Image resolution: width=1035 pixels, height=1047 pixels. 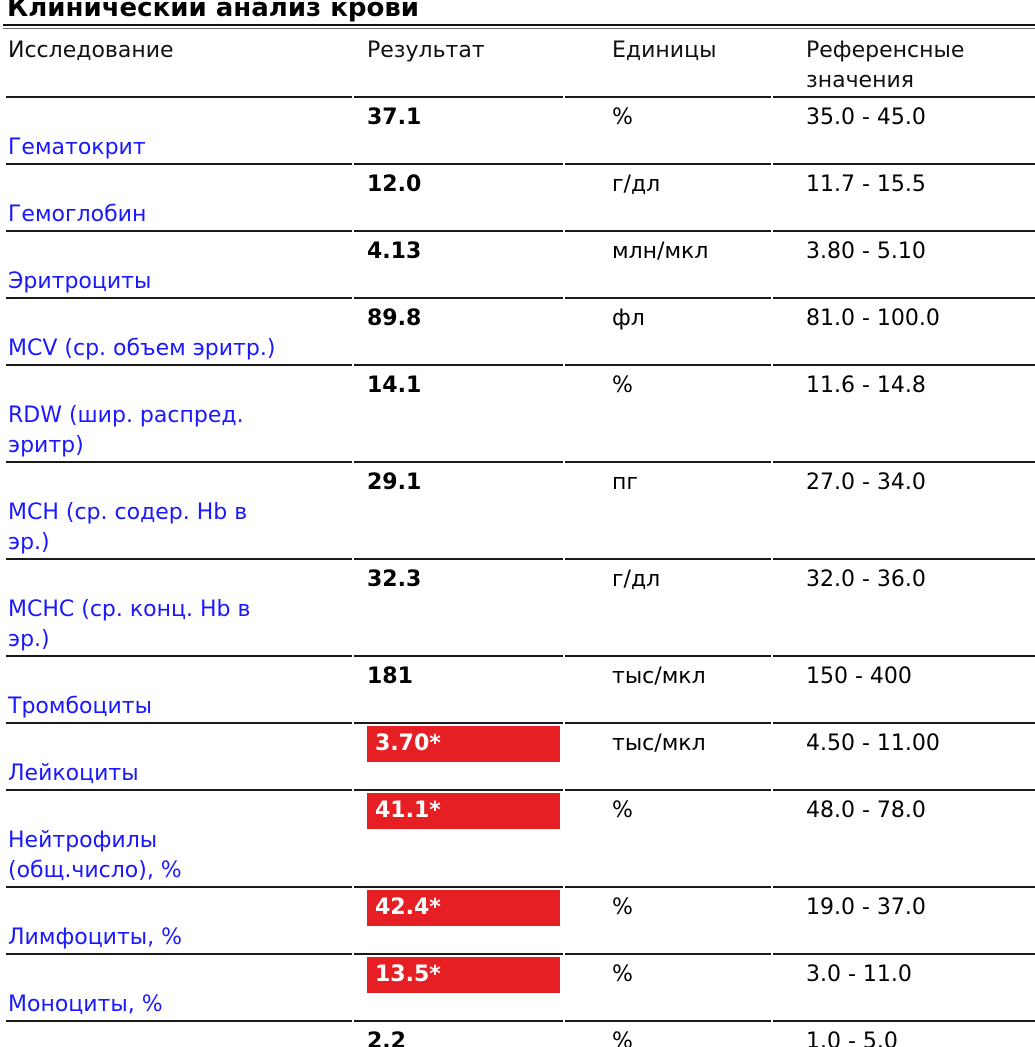 I want to click on table-row: Гемоглобин 12.0 г/дл 11.7 - 15.5, so click(x=520, y=196).